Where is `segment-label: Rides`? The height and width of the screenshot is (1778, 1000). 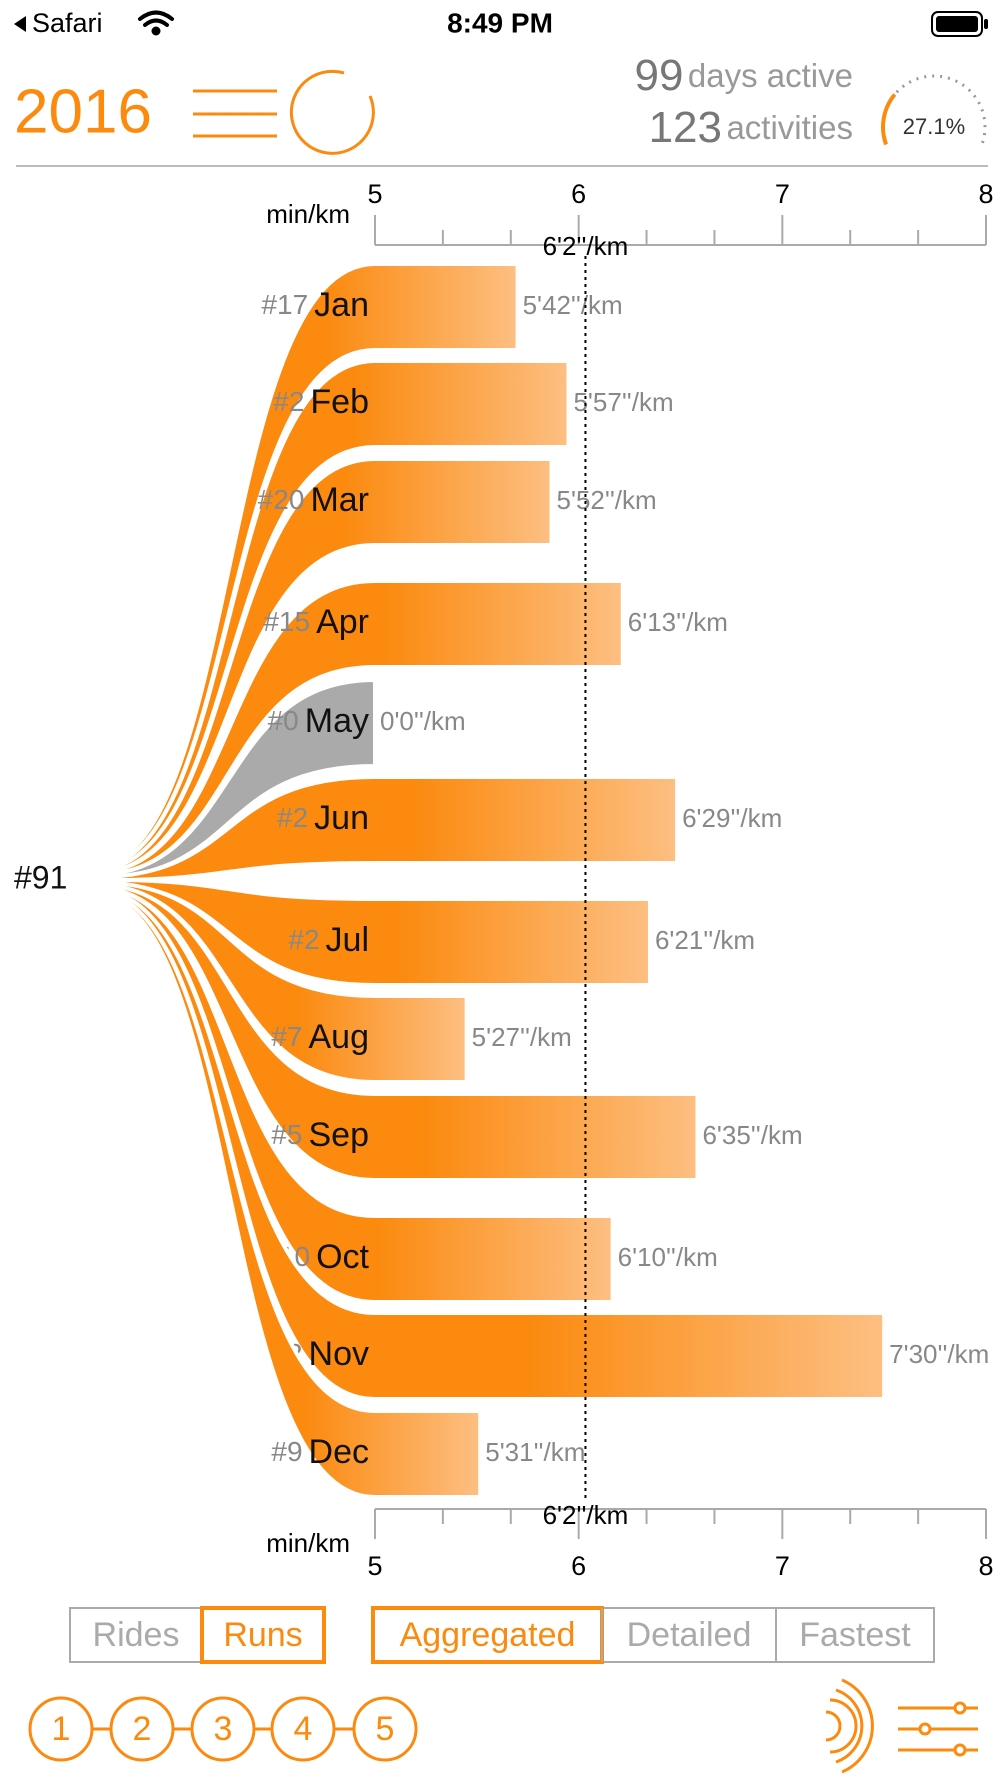
segment-label: Rides is located at coordinates (136, 1635).